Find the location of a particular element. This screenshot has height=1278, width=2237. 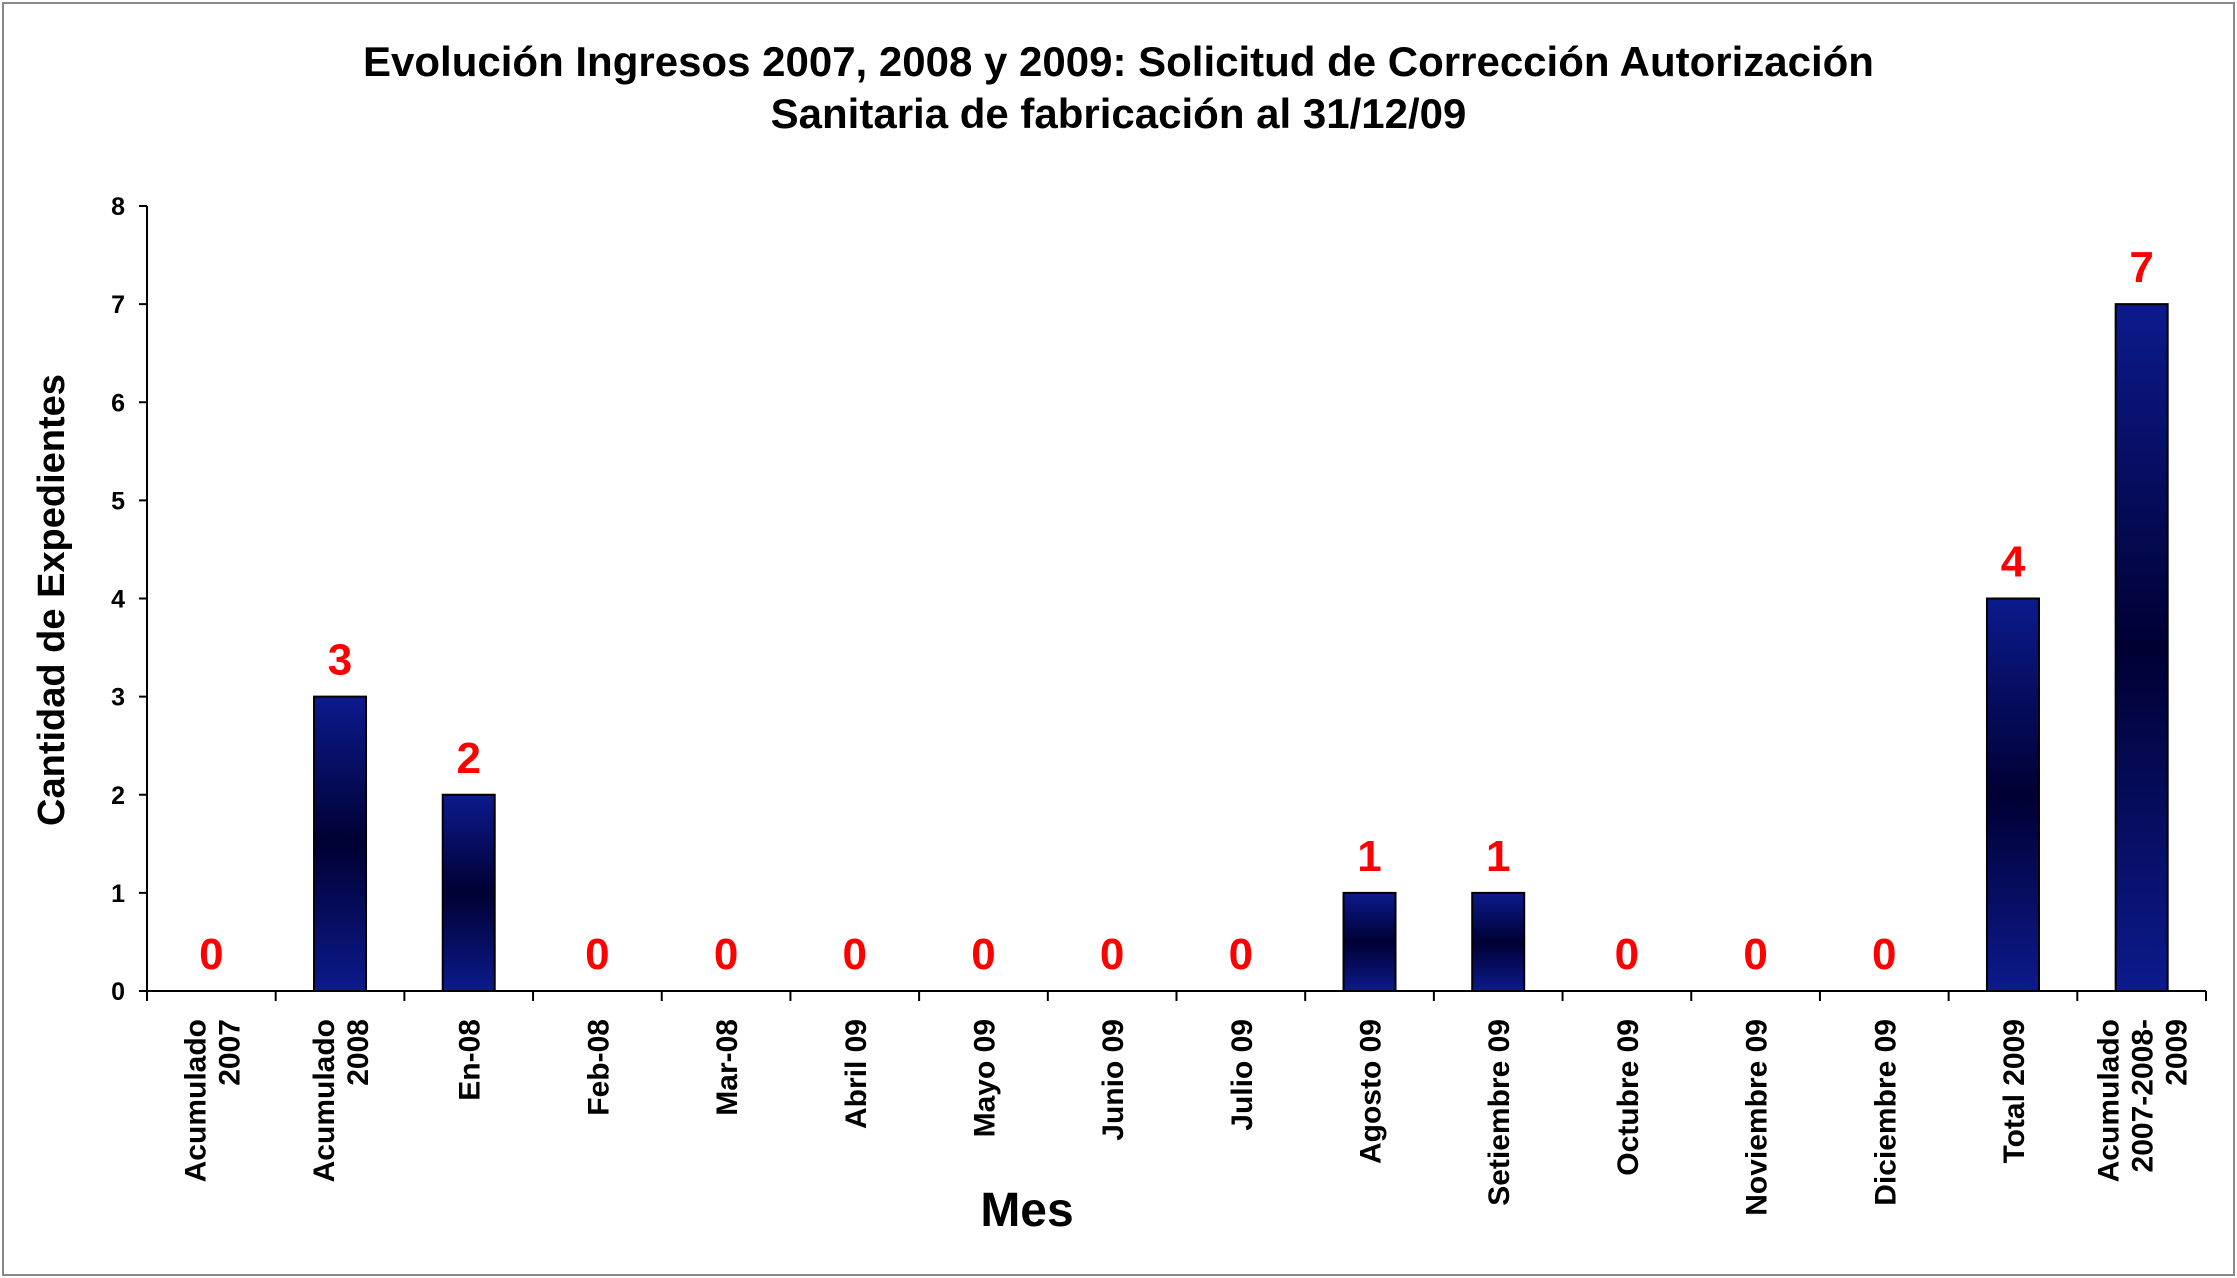

x-category-label: En-08 is located at coordinates (470, 1060).